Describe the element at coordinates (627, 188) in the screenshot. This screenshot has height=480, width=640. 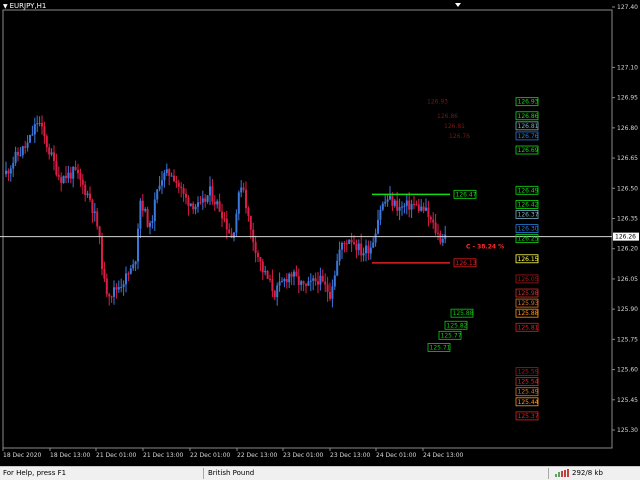
I see `price-axis-label: 126.50` at that location.